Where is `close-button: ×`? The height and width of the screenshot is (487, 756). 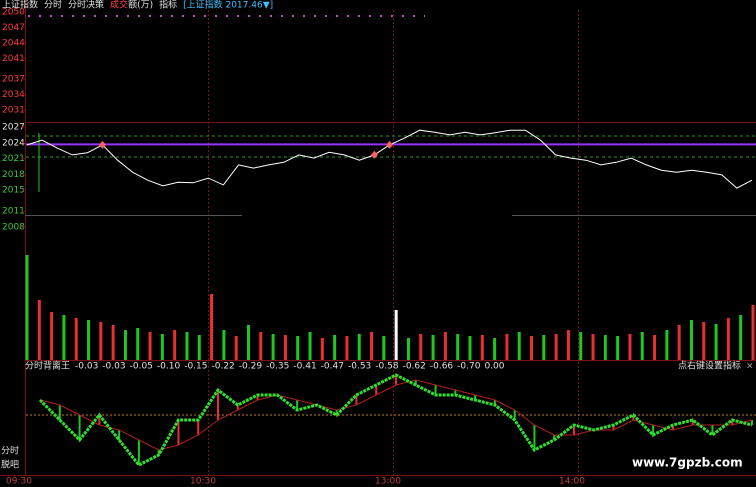
close-button: × is located at coordinates (750, 367).